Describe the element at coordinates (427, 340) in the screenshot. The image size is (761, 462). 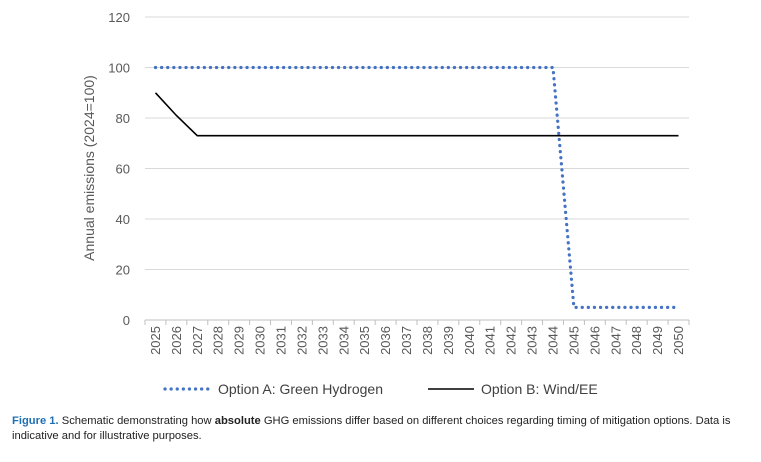
I see `x-tick-label: 2038` at that location.